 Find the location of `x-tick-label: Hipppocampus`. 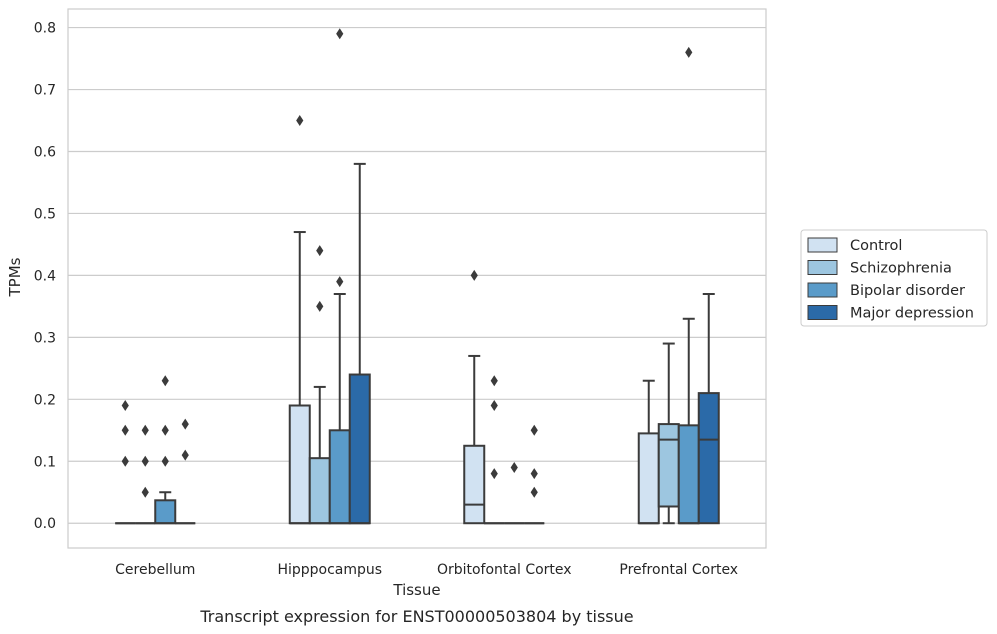

x-tick-label: Hipppocampus is located at coordinates (329, 570).